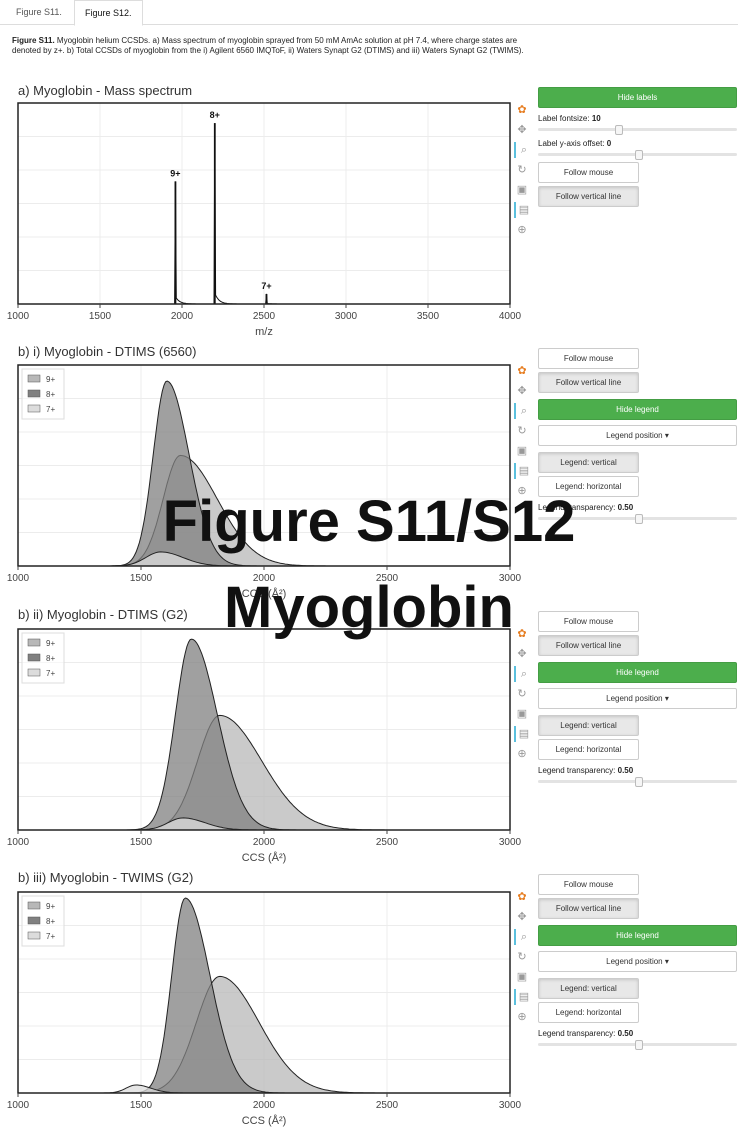 The image size is (738, 1129). What do you see at coordinates (18, 316) in the screenshot?
I see `x-tick-label: 1000` at bounding box center [18, 316].